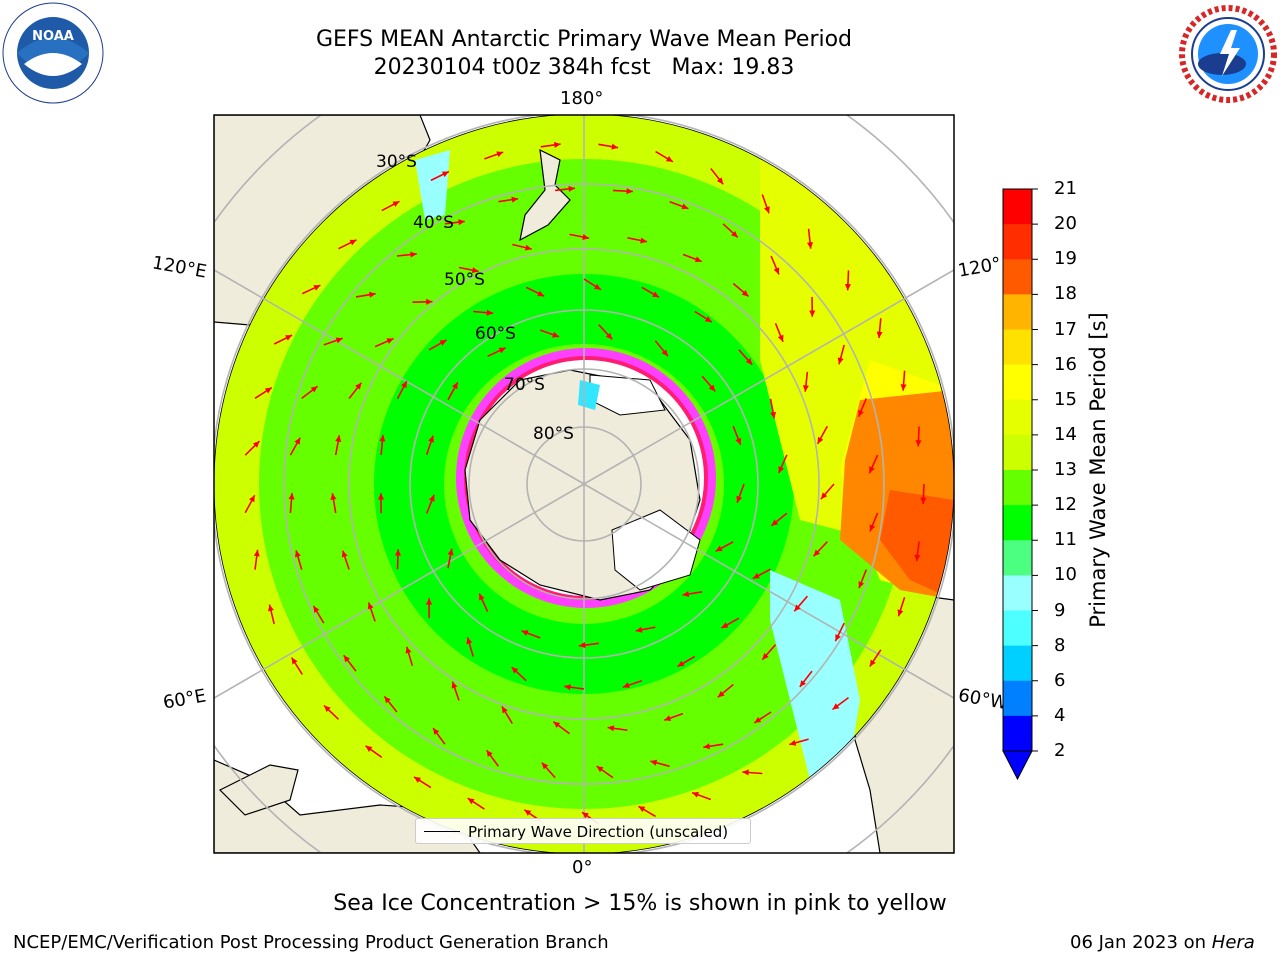 This screenshot has height=960, width=1280. I want to click on colorbar-tick-label: 11, so click(1065, 540).